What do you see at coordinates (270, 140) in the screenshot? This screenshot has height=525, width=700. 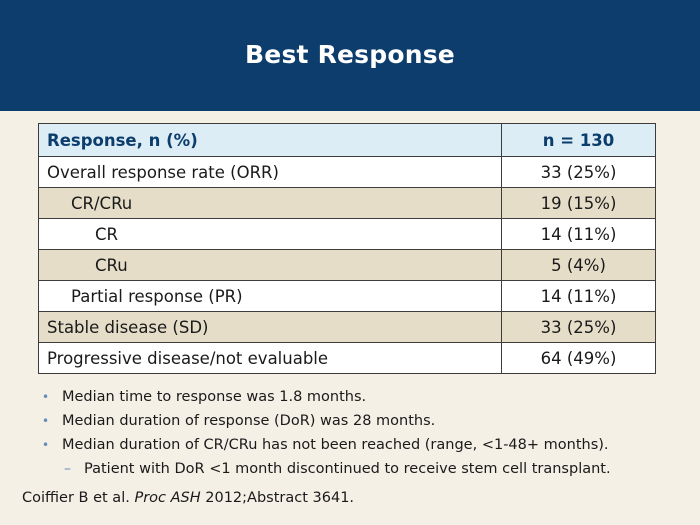 I see `column-header-response: Response, n (%)` at bounding box center [270, 140].